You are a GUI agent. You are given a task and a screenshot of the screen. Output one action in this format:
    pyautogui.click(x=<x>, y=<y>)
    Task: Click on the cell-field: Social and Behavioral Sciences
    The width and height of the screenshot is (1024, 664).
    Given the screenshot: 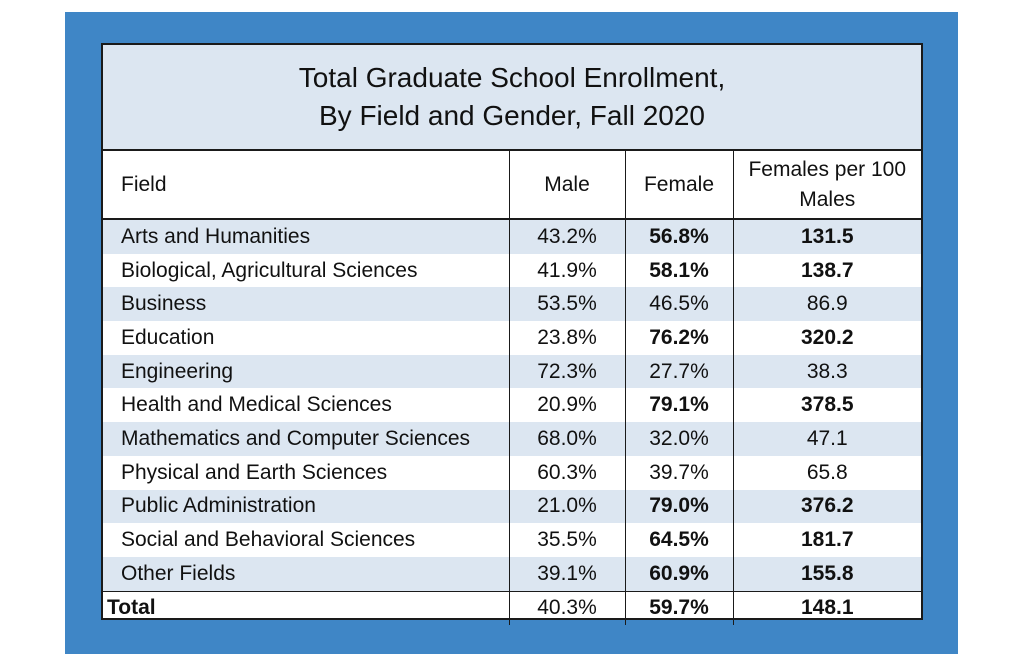 What is the action you would take?
    pyautogui.click(x=268, y=540)
    